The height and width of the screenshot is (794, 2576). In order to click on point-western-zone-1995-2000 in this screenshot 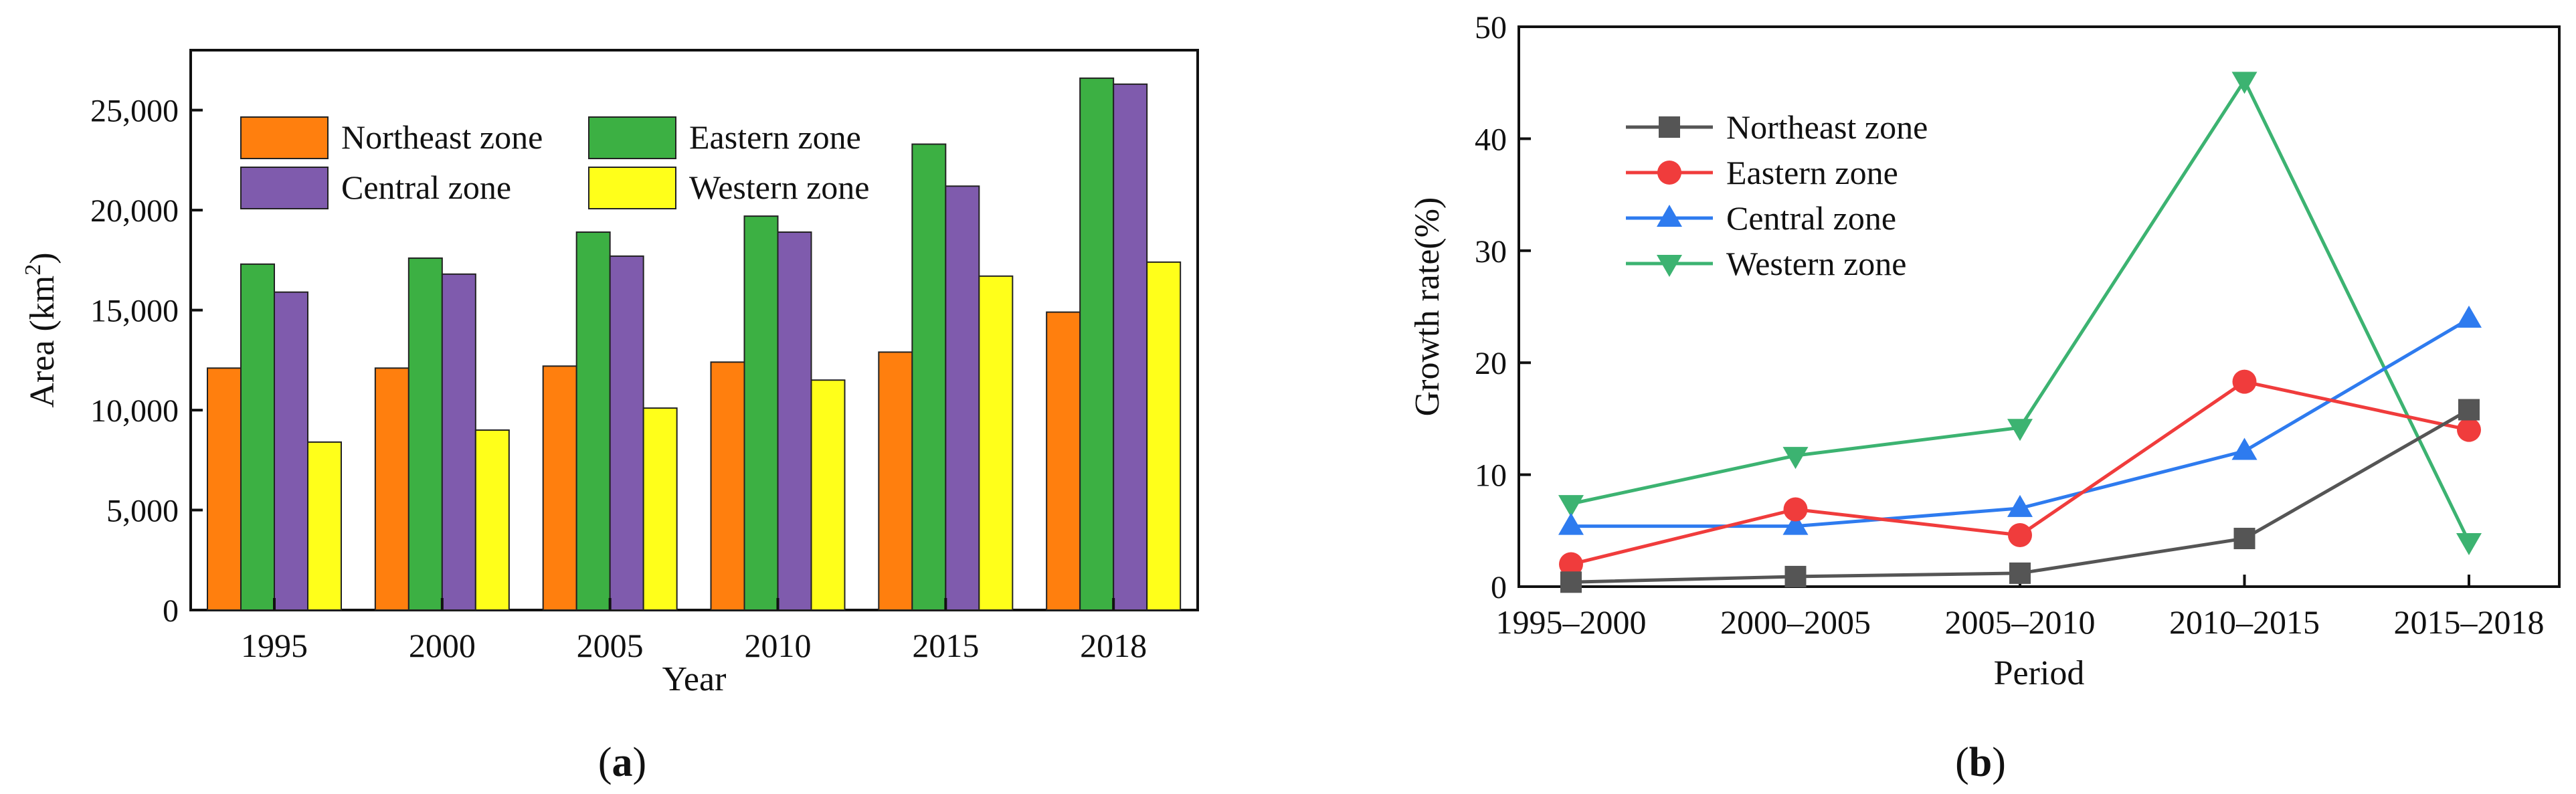, I will do `click(1571, 507)`.